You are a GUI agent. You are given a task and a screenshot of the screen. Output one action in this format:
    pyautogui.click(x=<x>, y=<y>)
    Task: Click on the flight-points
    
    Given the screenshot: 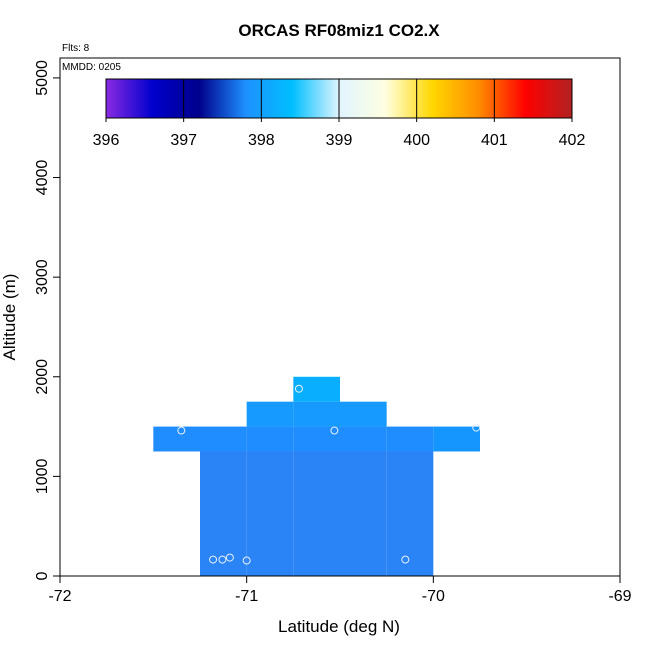 What is the action you would take?
    pyautogui.click(x=329, y=474)
    